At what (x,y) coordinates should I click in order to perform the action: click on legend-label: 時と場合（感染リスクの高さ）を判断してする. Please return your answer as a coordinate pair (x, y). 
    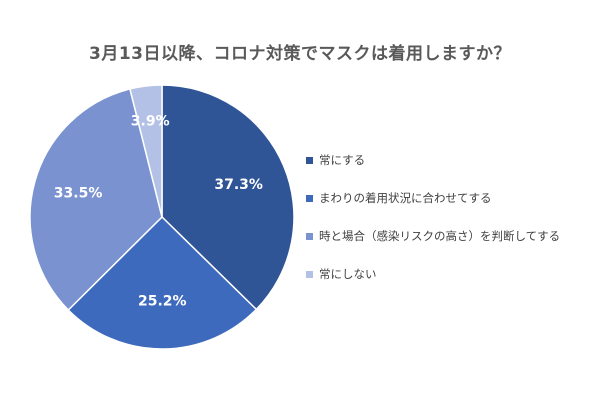
    Looking at the image, I should click on (440, 236).